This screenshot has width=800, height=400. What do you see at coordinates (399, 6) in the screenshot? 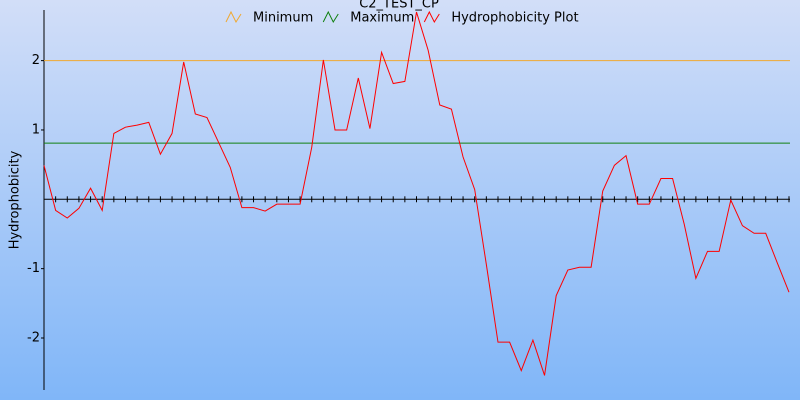
I see `chart-title: C2_TEST_CP` at bounding box center [399, 6].